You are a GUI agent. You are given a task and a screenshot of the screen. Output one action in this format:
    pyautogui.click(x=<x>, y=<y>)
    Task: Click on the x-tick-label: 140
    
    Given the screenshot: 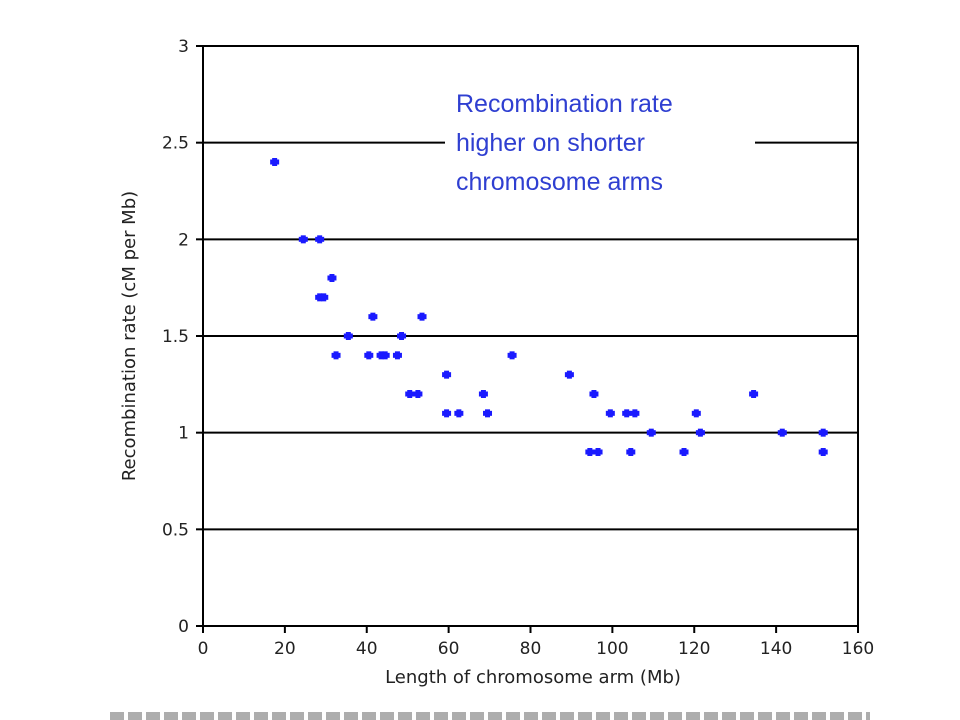 What is the action you would take?
    pyautogui.click(x=776, y=649)
    